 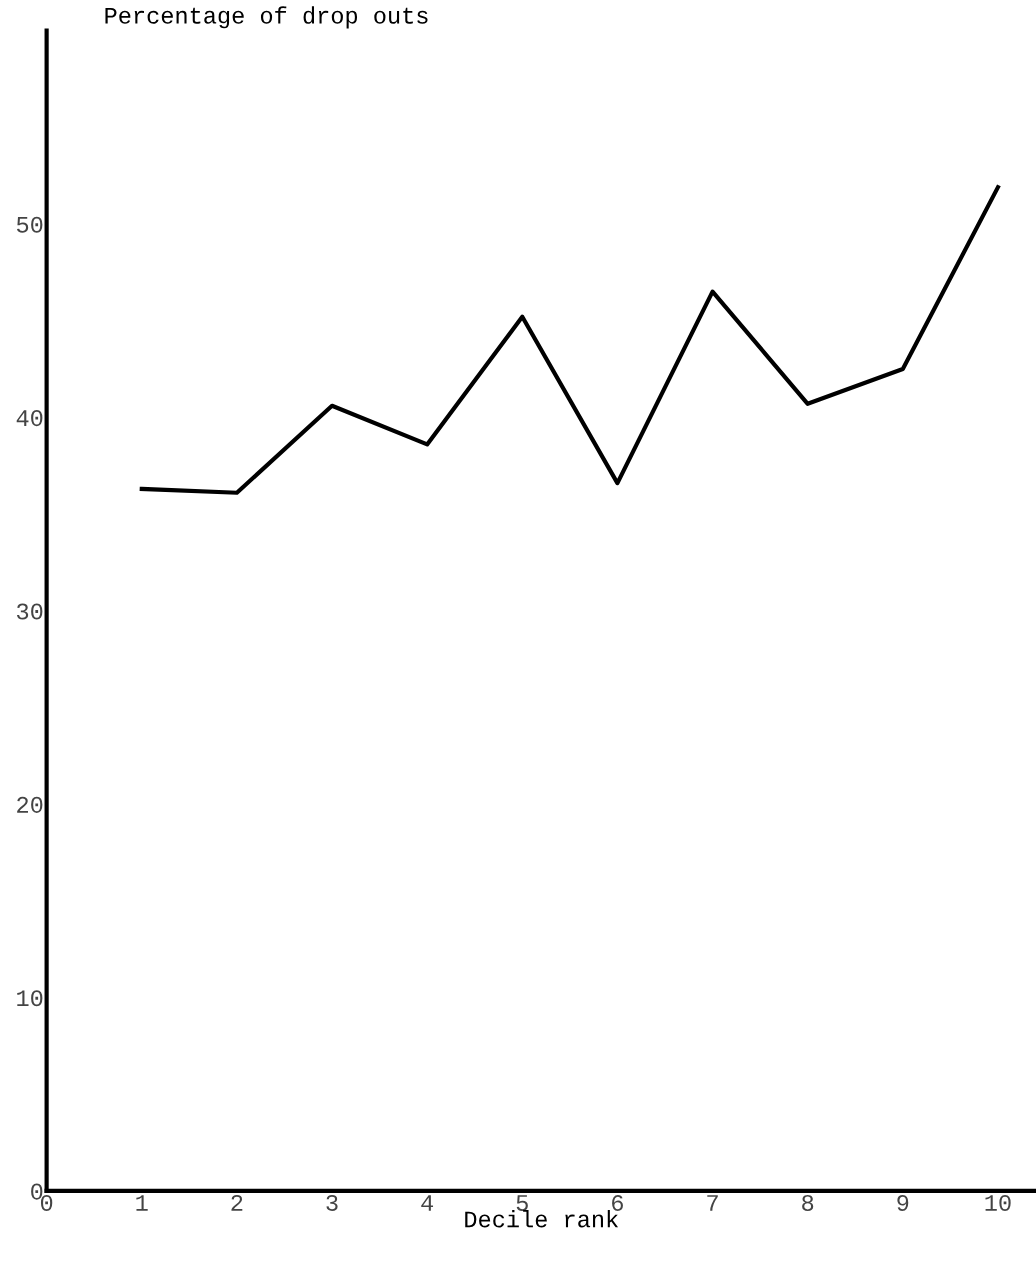 I want to click on y-tick-label: 20, so click(x=30, y=804).